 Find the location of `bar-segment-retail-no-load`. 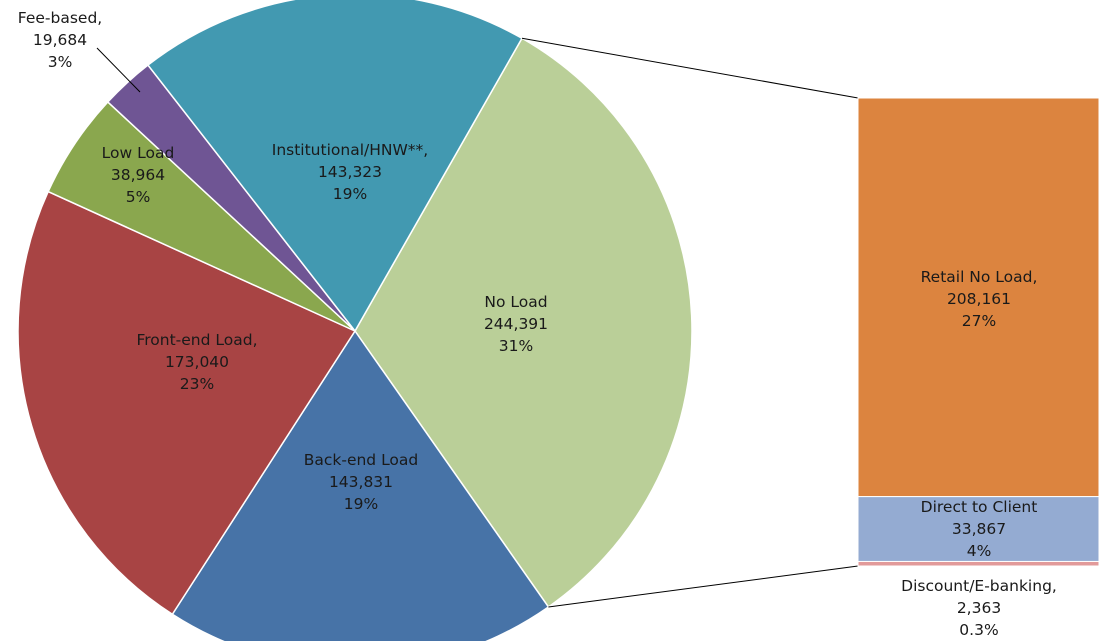

bar-segment-retail-no-load is located at coordinates (978, 297).